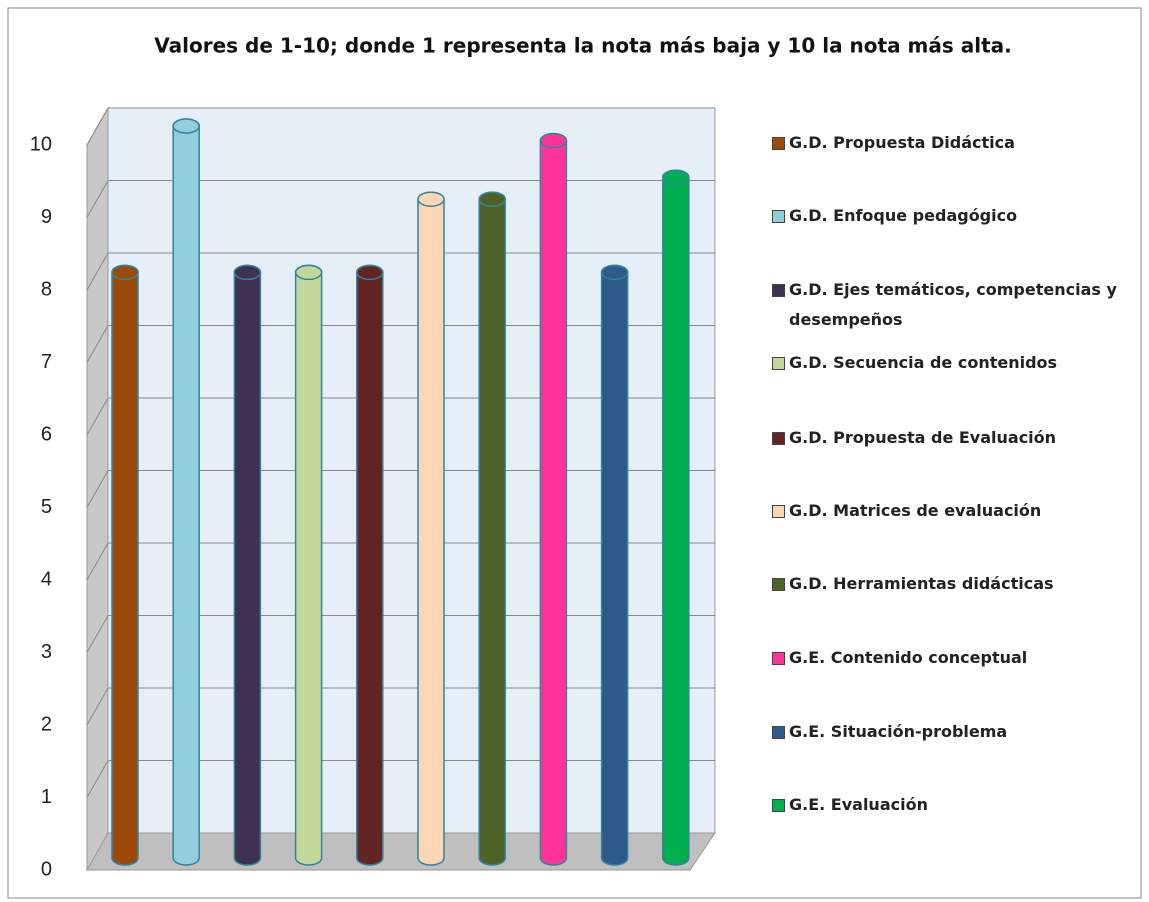 This screenshot has height=902, width=1149. Describe the element at coordinates (898, 731) in the screenshot. I see `legend-label: G.E. Situación-problema` at that location.